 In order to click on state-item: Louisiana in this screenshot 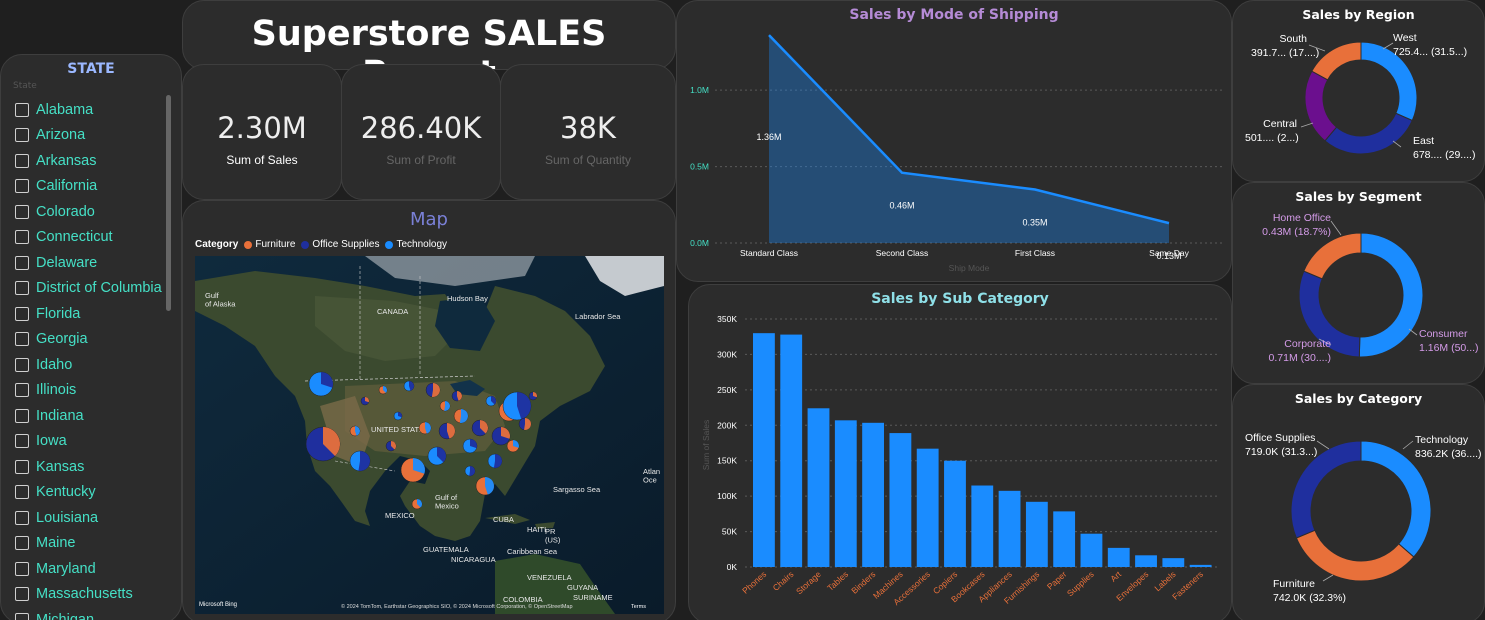, I will do `click(95, 518)`.